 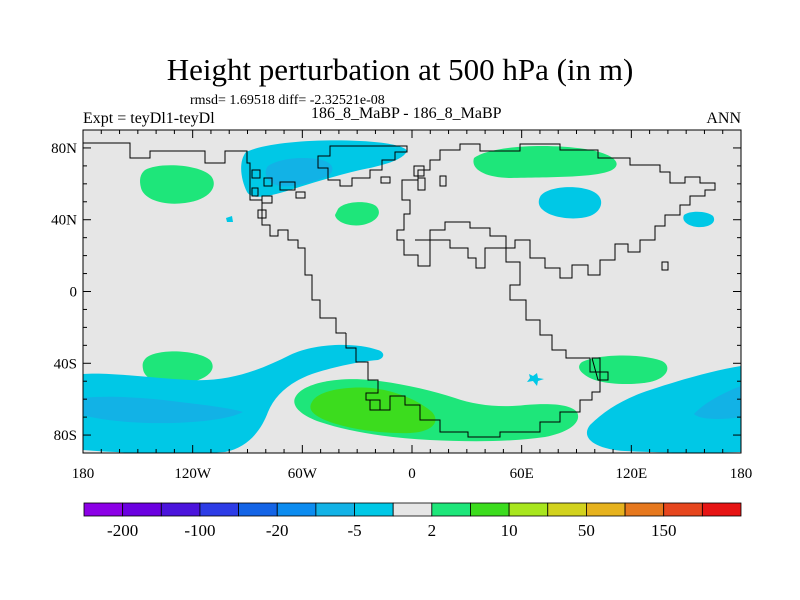 What do you see at coordinates (64, 221) in the screenshot?
I see `y-tick-label: 40N` at bounding box center [64, 221].